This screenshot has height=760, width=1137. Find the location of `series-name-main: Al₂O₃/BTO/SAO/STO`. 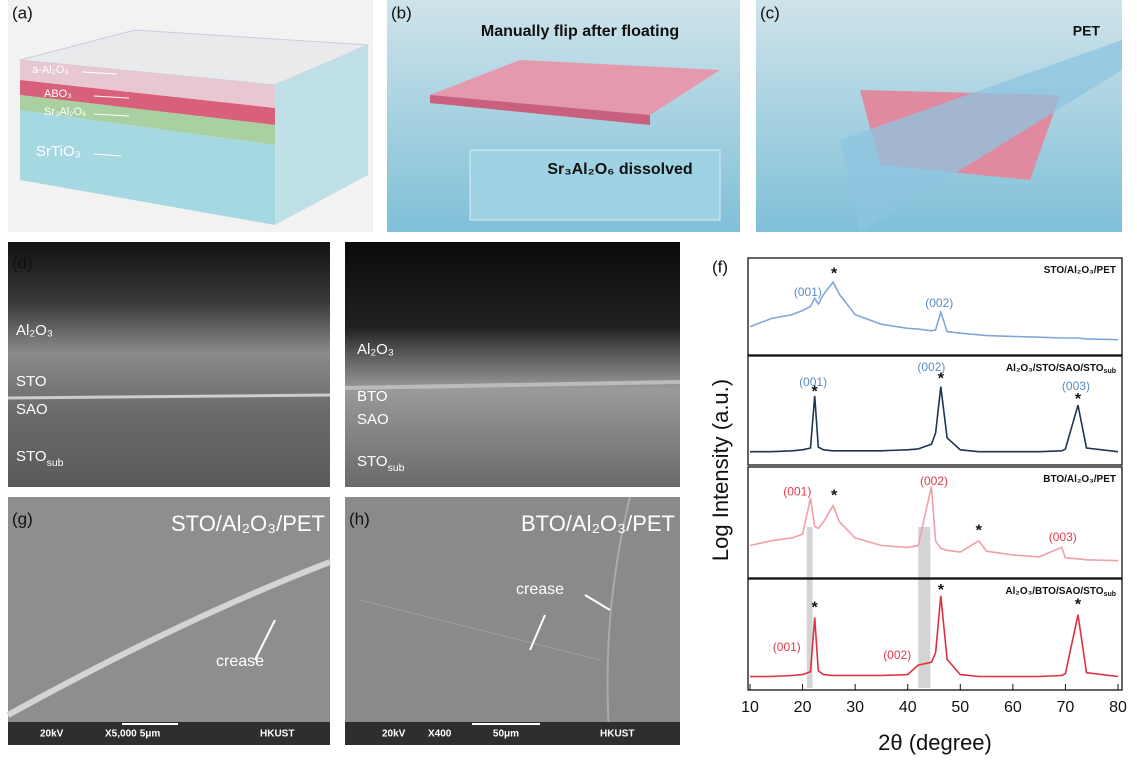

series-name-main: Al₂O₃/BTO/SAO/STO is located at coordinates (1054, 591).